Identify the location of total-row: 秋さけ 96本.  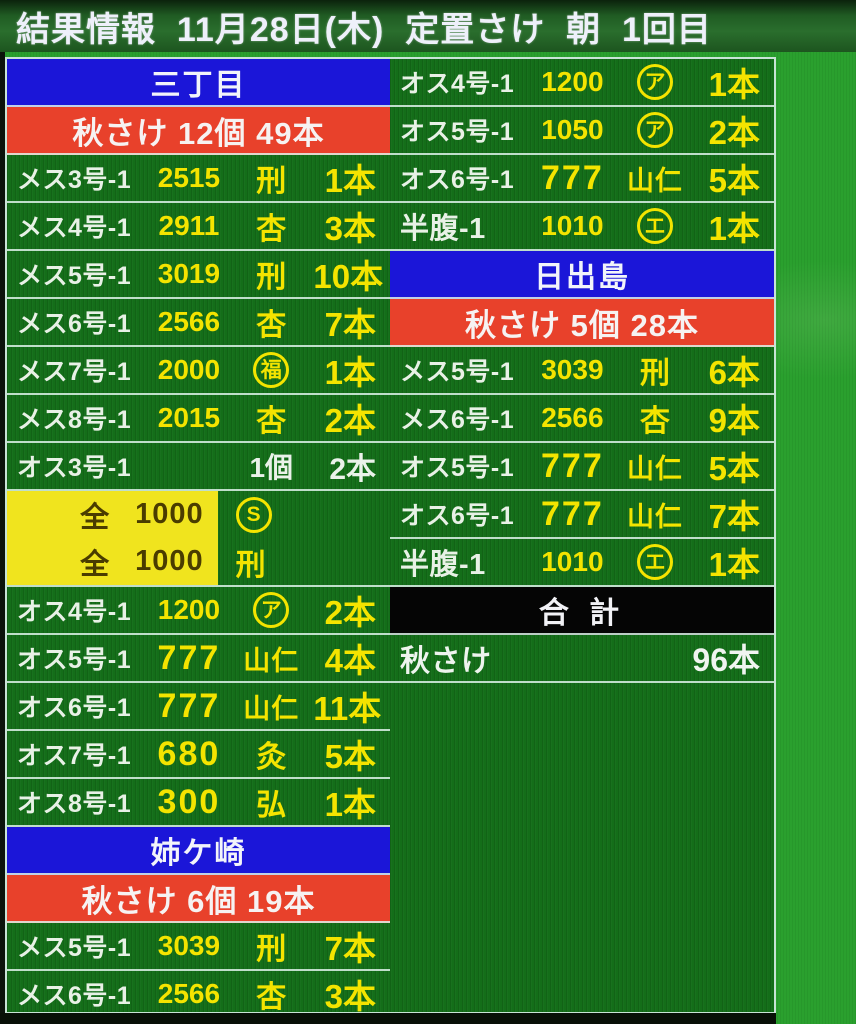
(582, 659).